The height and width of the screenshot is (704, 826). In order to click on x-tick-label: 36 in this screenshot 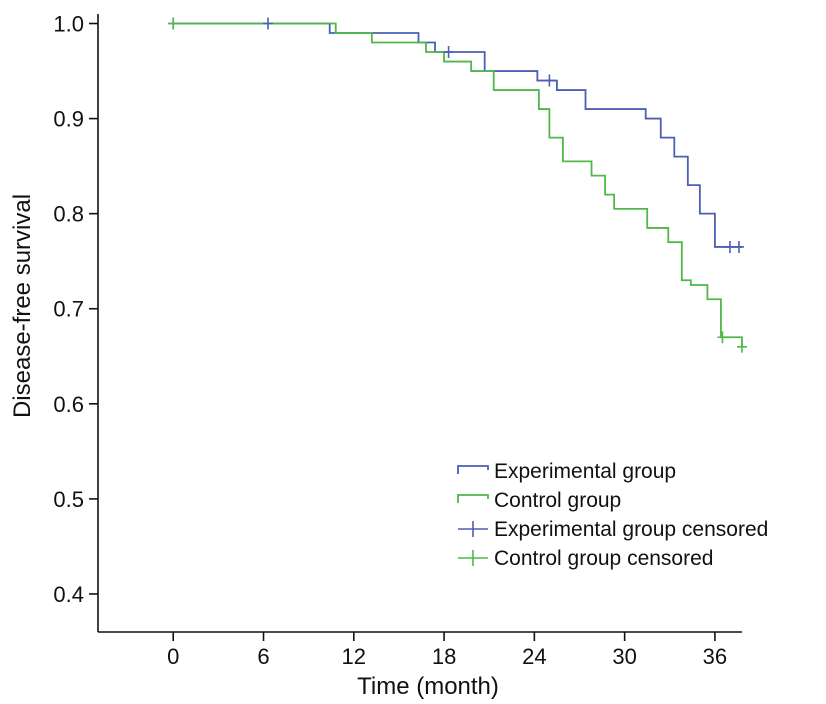, I will do `click(715, 656)`.